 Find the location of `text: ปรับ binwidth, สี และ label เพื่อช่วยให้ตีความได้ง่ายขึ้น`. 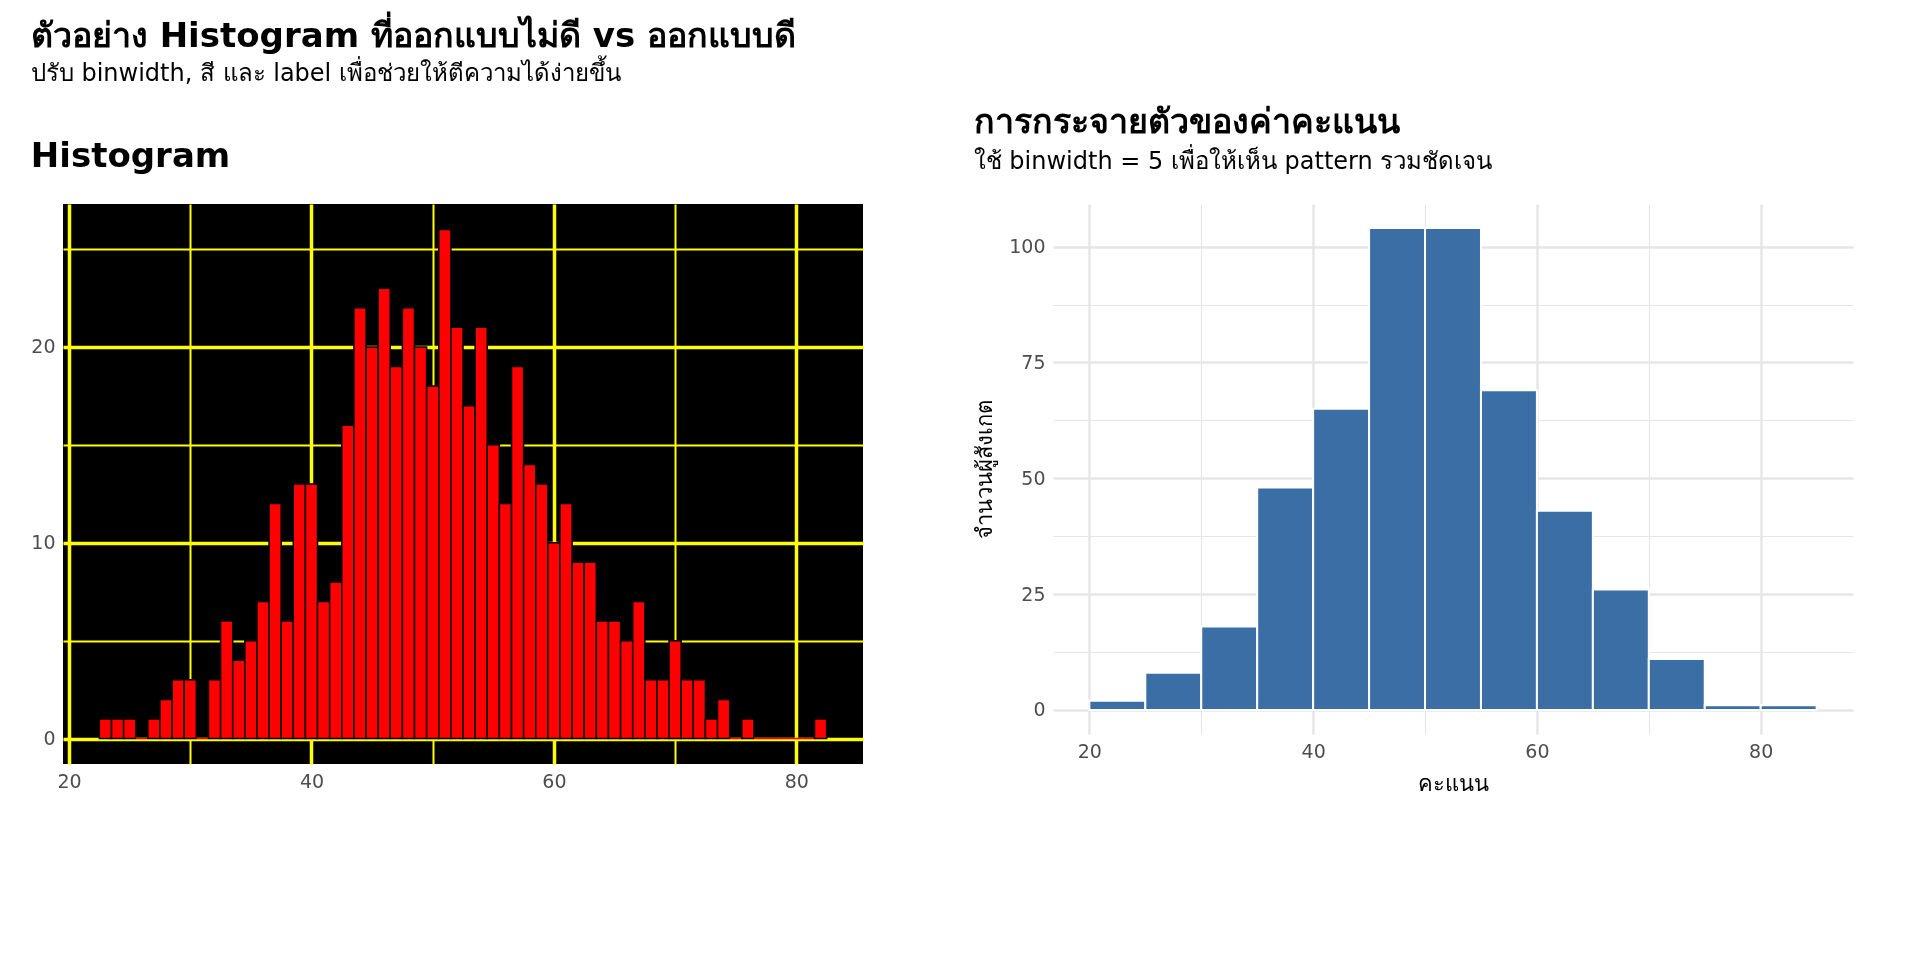

text: ปรับ binwidth, สี และ label เพื่อช่วยให้ตีความได้ง่ายขึ้น is located at coordinates (325, 71).